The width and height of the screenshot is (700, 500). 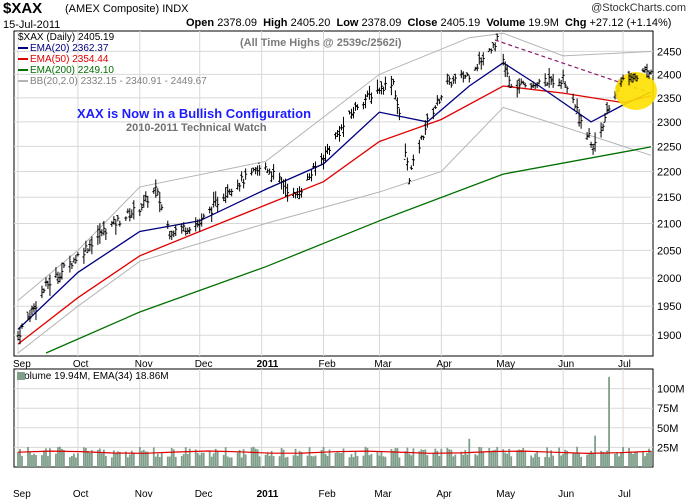 What do you see at coordinates (112, 9) in the screenshot?
I see `index-name: (AMEX Composite)` at bounding box center [112, 9].